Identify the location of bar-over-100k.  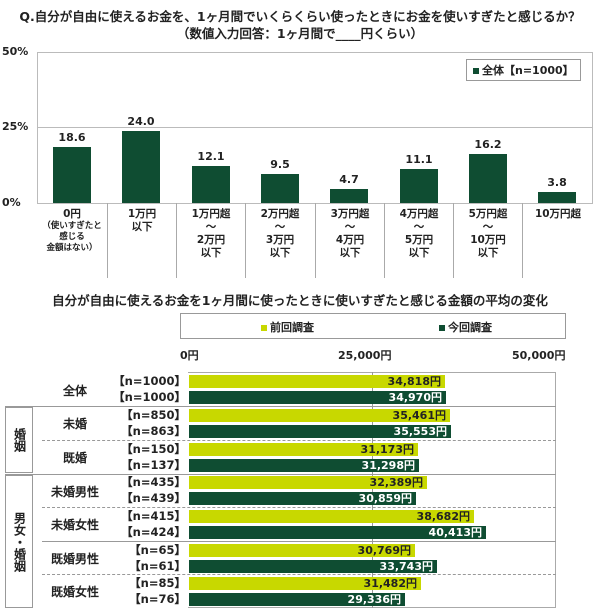
(557, 197).